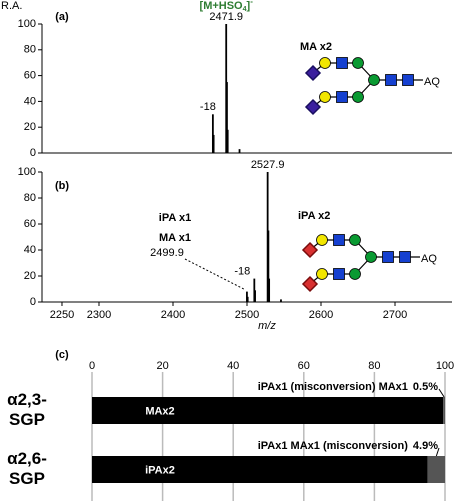 Image resolution: width=456 pixels, height=501 pixels. What do you see at coordinates (222, 6) in the screenshot?
I see `ion-label-part: [M+HSO` at bounding box center [222, 6].